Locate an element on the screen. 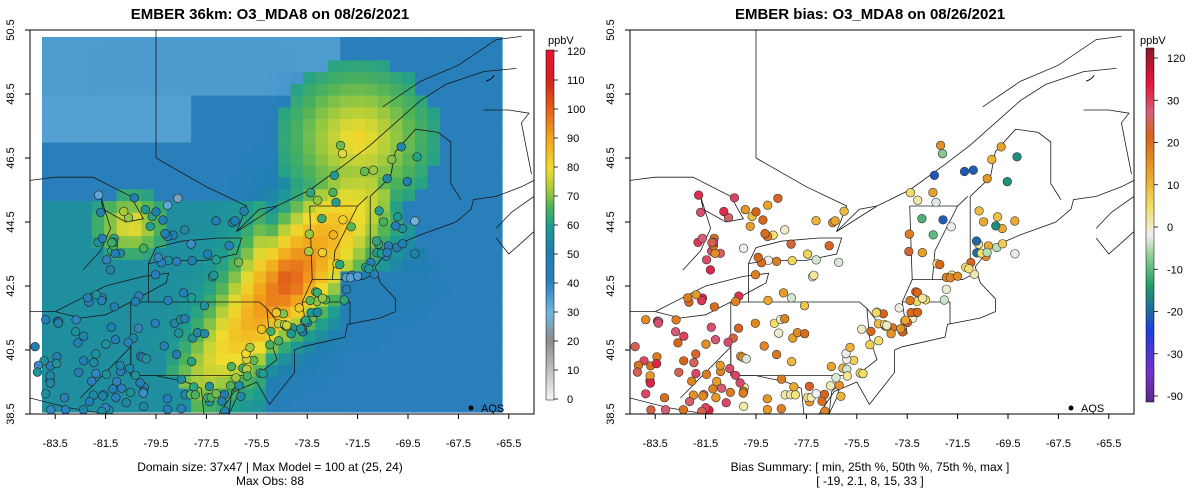 The height and width of the screenshot is (502, 1200). lon-tick-label: -81.5 is located at coordinates (105, 444).